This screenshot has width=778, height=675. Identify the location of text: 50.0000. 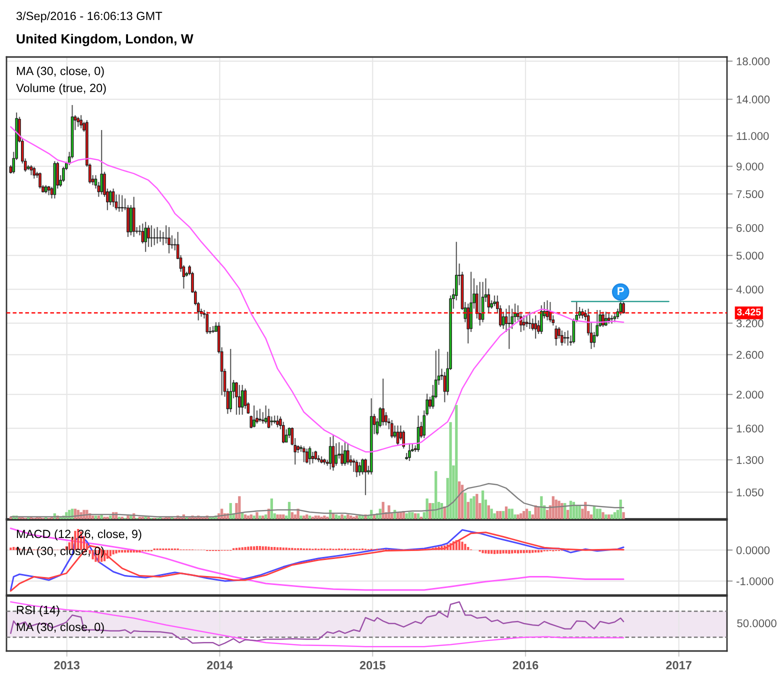
(756, 623).